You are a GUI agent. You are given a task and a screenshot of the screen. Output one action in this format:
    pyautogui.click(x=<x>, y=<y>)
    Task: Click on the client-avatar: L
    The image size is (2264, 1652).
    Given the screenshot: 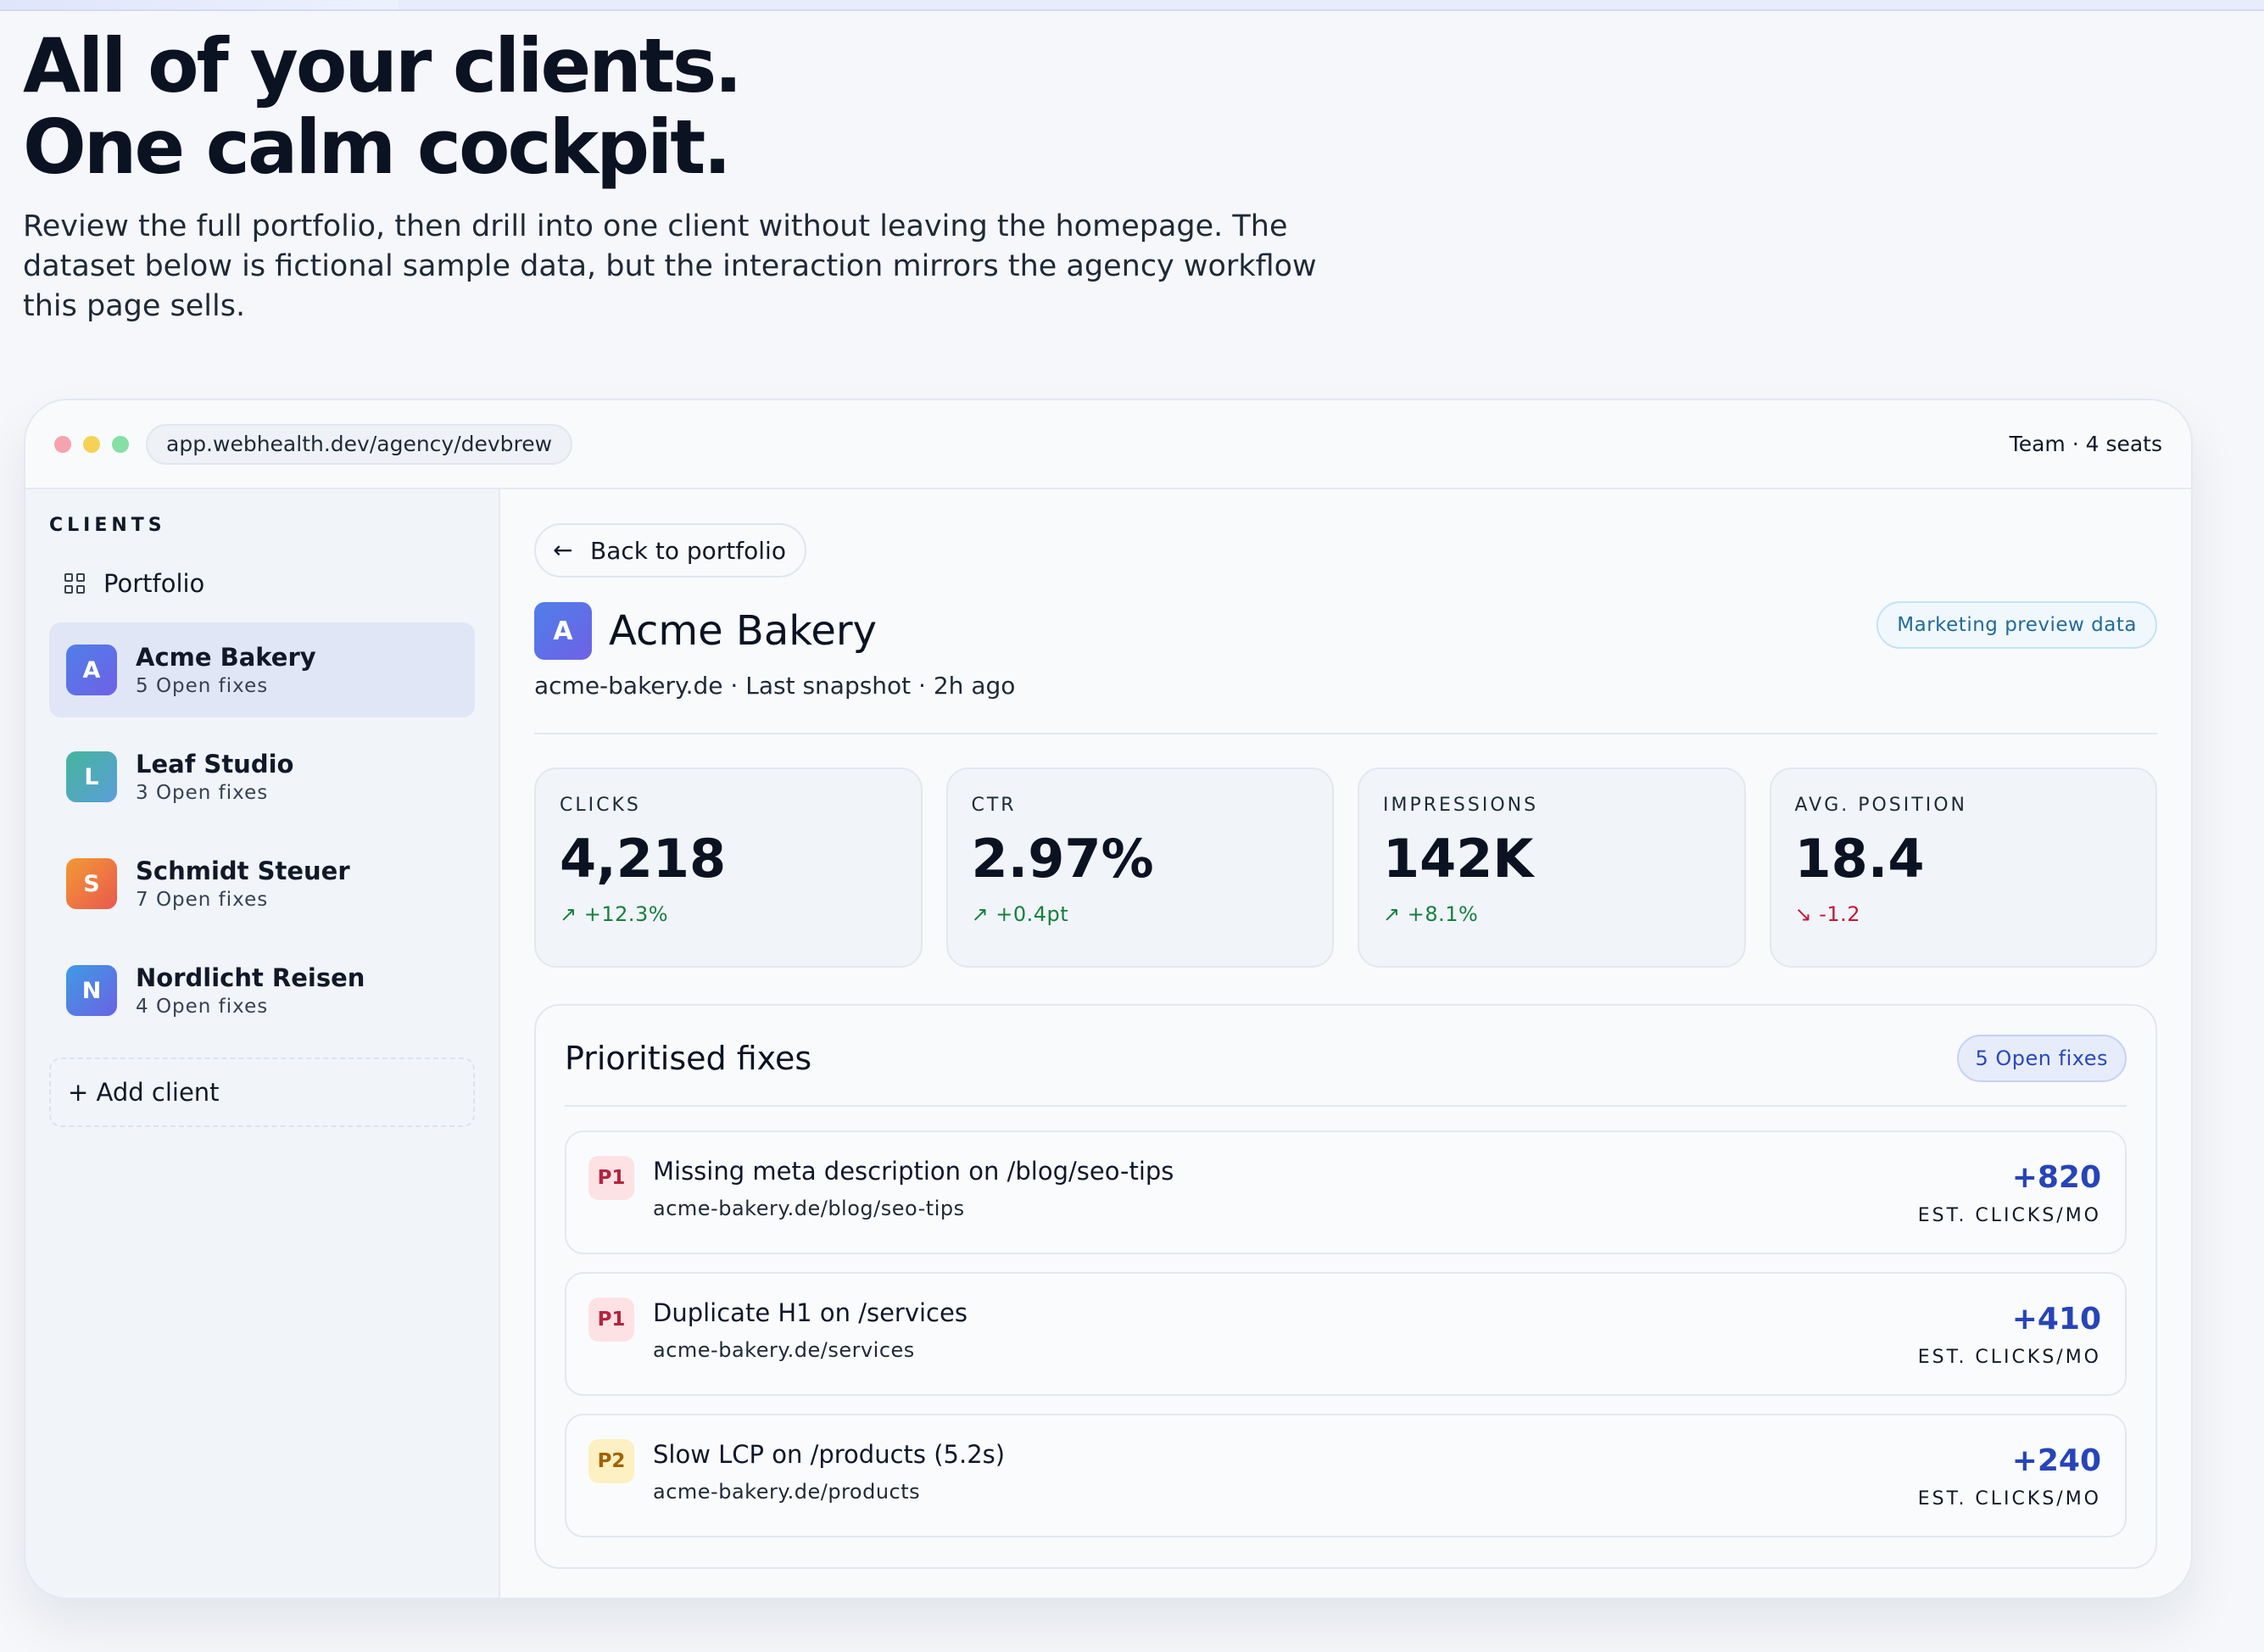 What is the action you would take?
    pyautogui.click(x=91, y=776)
    